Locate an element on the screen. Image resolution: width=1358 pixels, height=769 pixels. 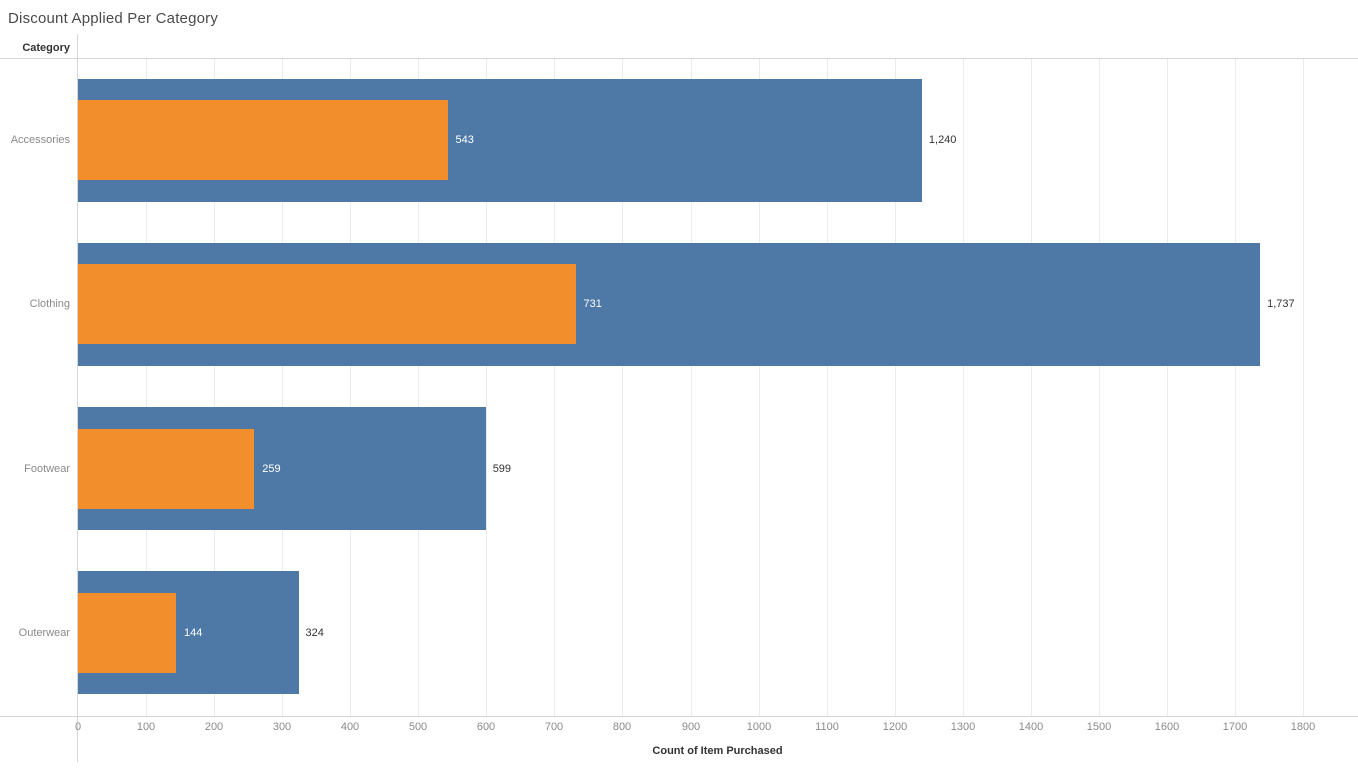
value-label-blue-outerwear: 324 is located at coordinates (314, 632).